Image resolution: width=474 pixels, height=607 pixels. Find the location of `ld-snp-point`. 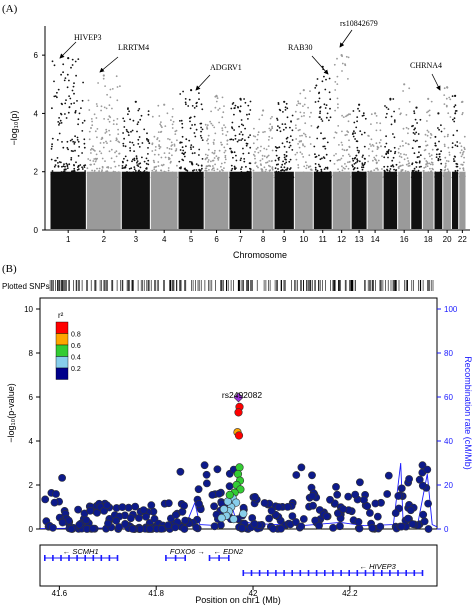

ld-snp-point is located at coordinates (229, 495).